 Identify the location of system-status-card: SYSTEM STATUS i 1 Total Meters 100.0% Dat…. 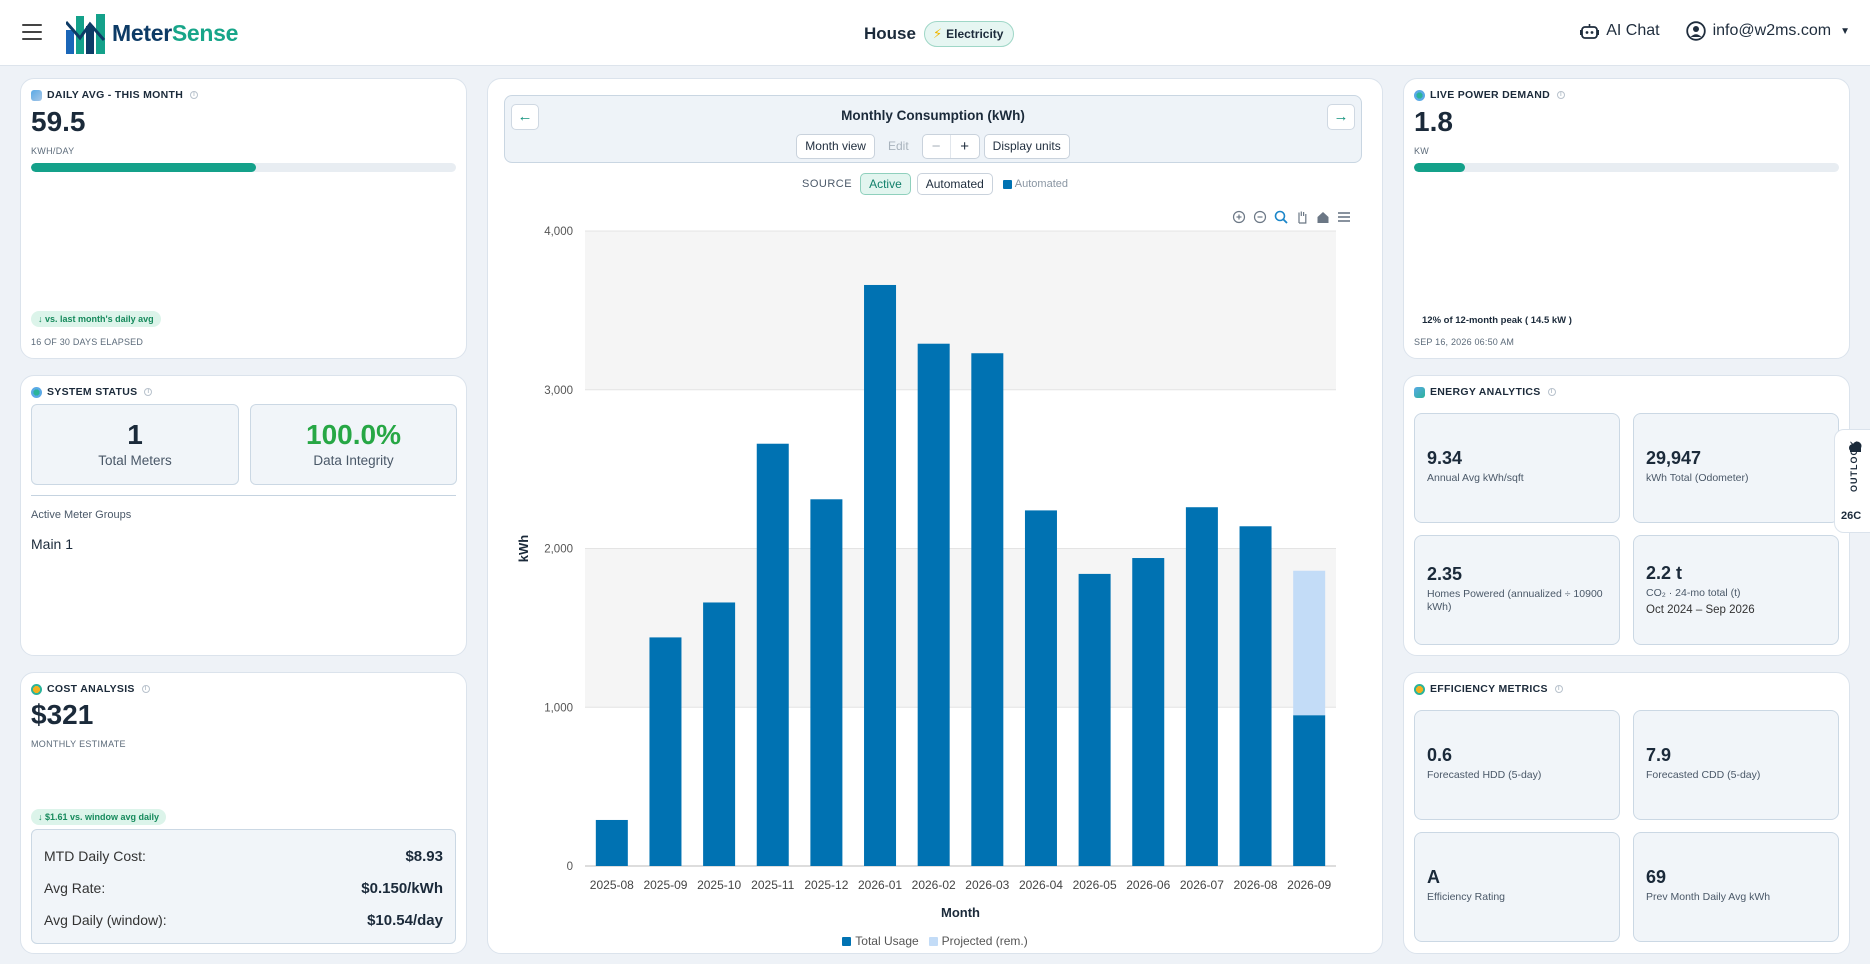
(243, 515).